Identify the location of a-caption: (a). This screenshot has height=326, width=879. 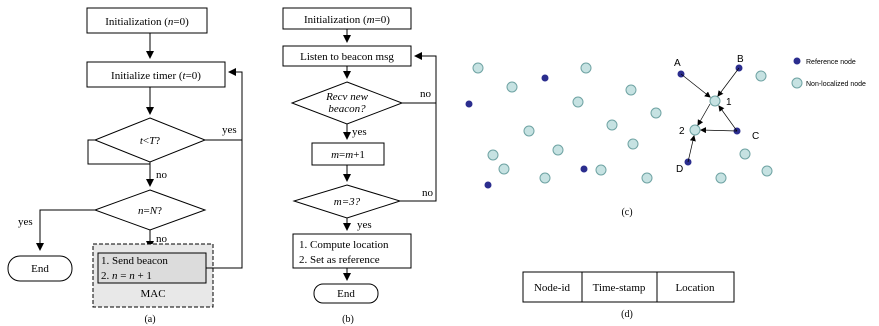
(149, 319).